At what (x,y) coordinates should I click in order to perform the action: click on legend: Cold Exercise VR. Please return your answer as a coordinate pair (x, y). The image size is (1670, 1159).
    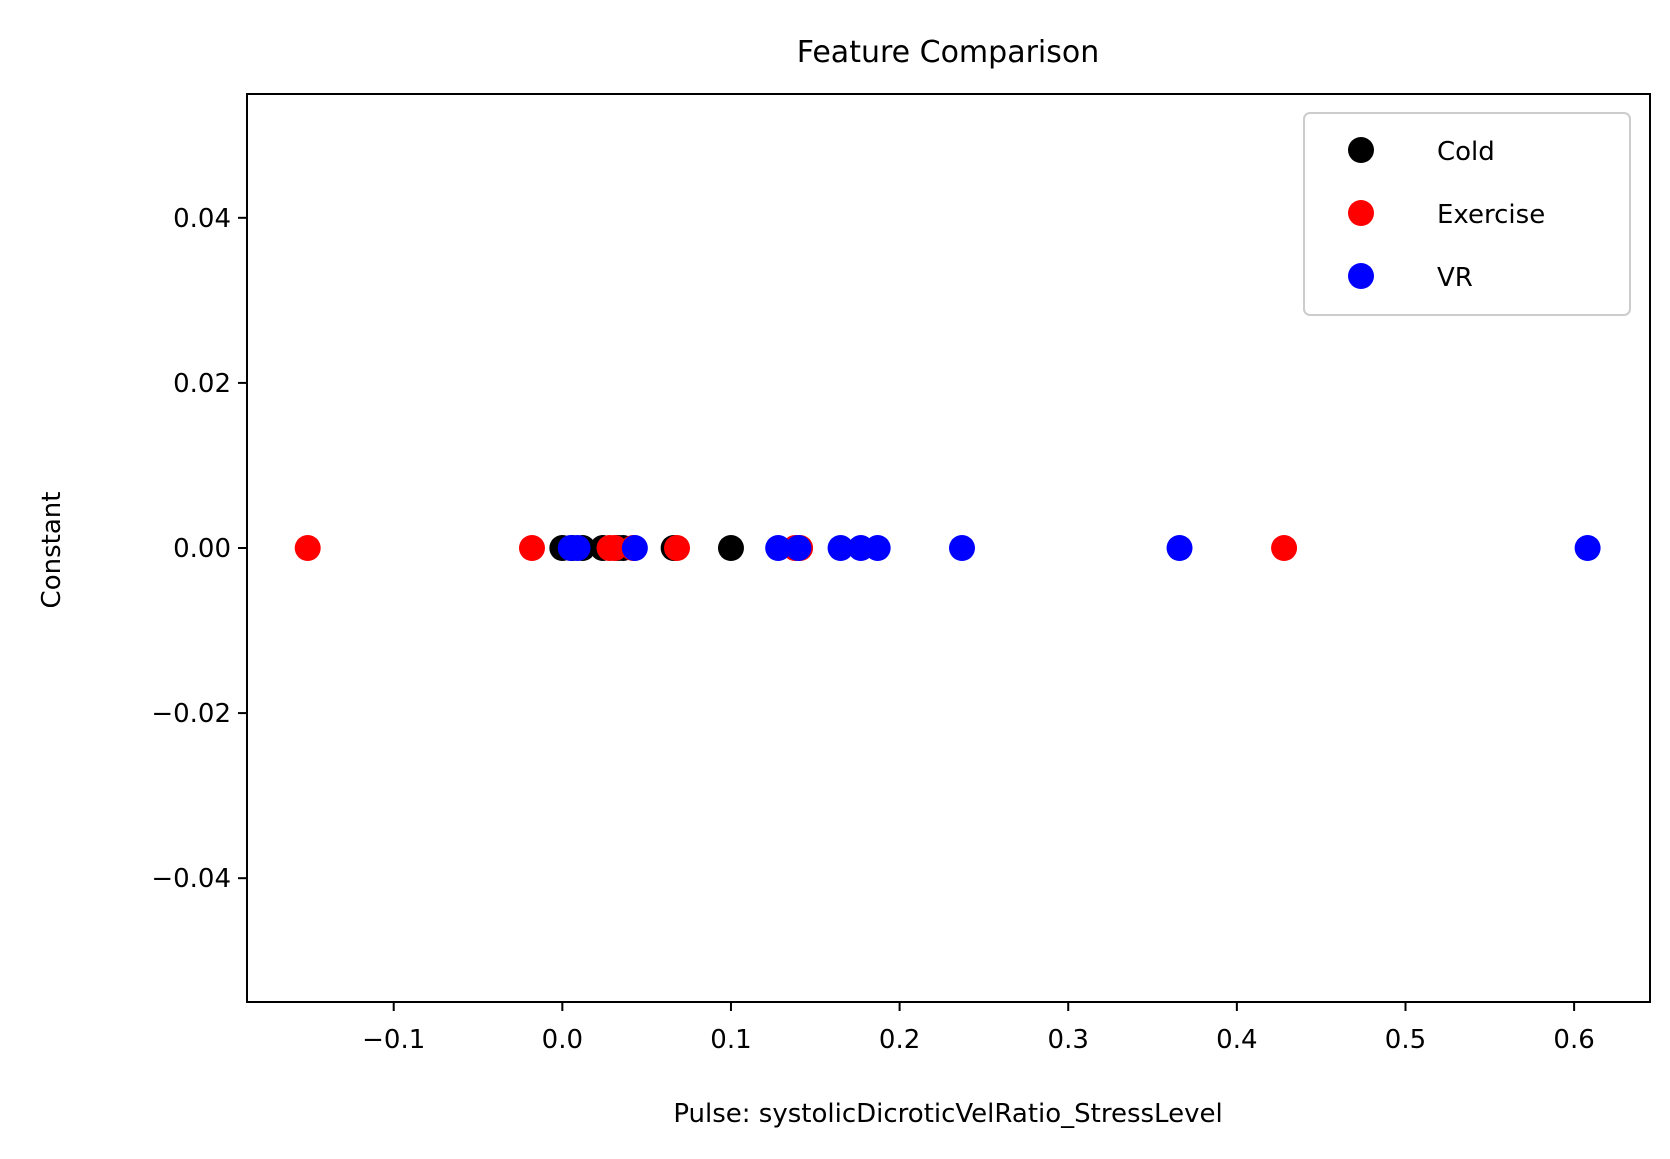
    Looking at the image, I should click on (1467, 214).